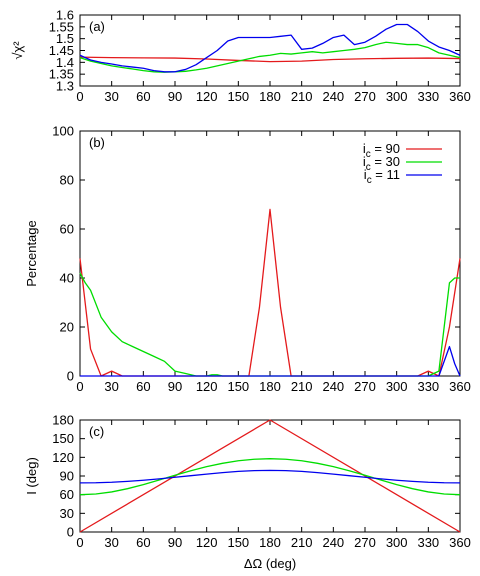 This screenshot has height=576, width=480. Describe the element at coordinates (61, 50) in the screenshot. I see `y-tick-label: 1.45` at that location.